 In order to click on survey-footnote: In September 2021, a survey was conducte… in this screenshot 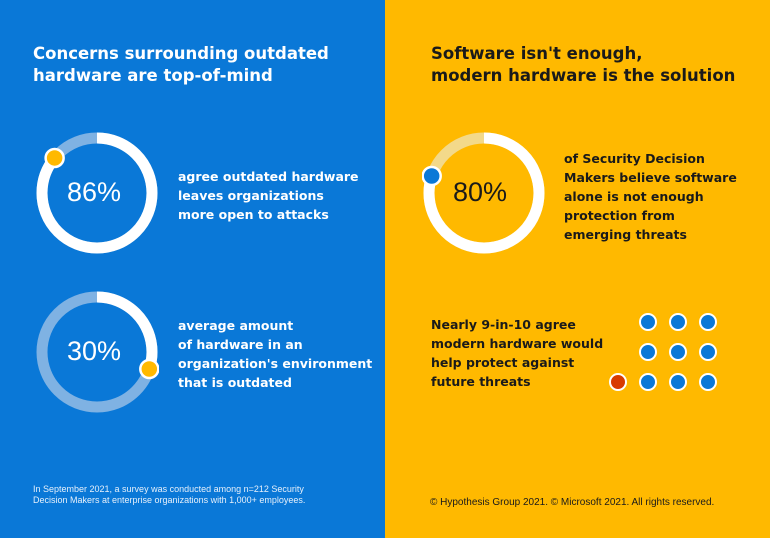, I will do `click(169, 494)`.